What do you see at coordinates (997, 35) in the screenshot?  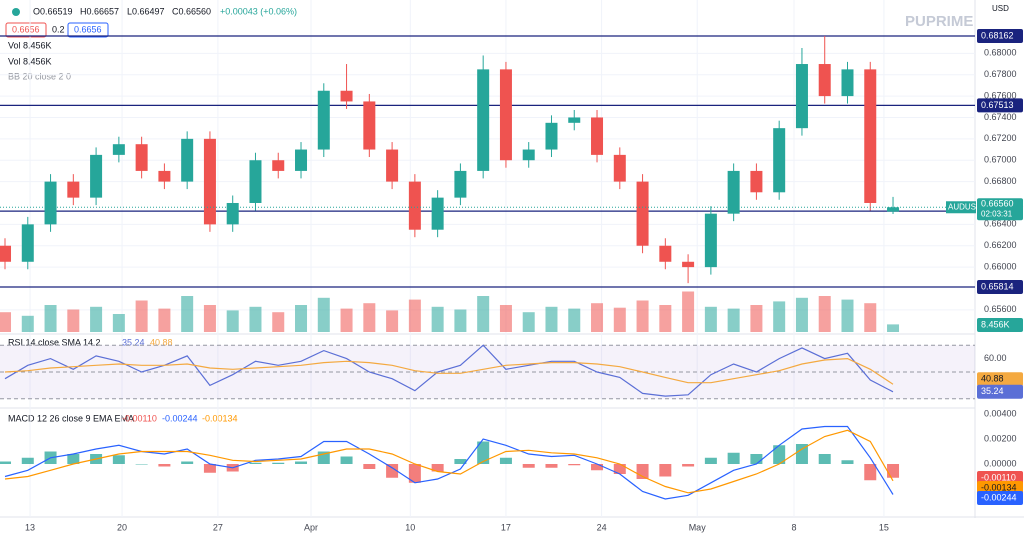 I see `level-label: 0.68162` at bounding box center [997, 35].